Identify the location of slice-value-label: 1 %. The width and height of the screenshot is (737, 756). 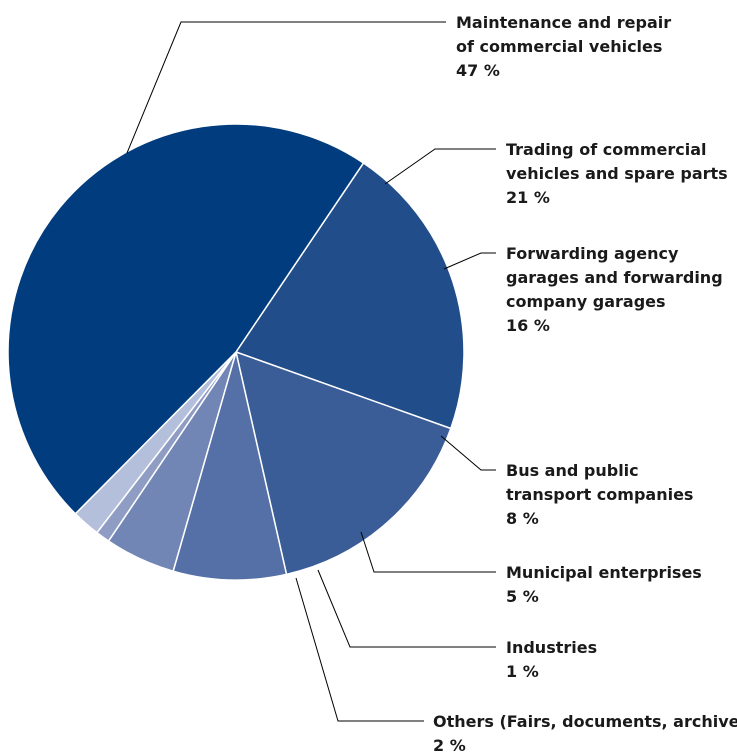
(522, 671).